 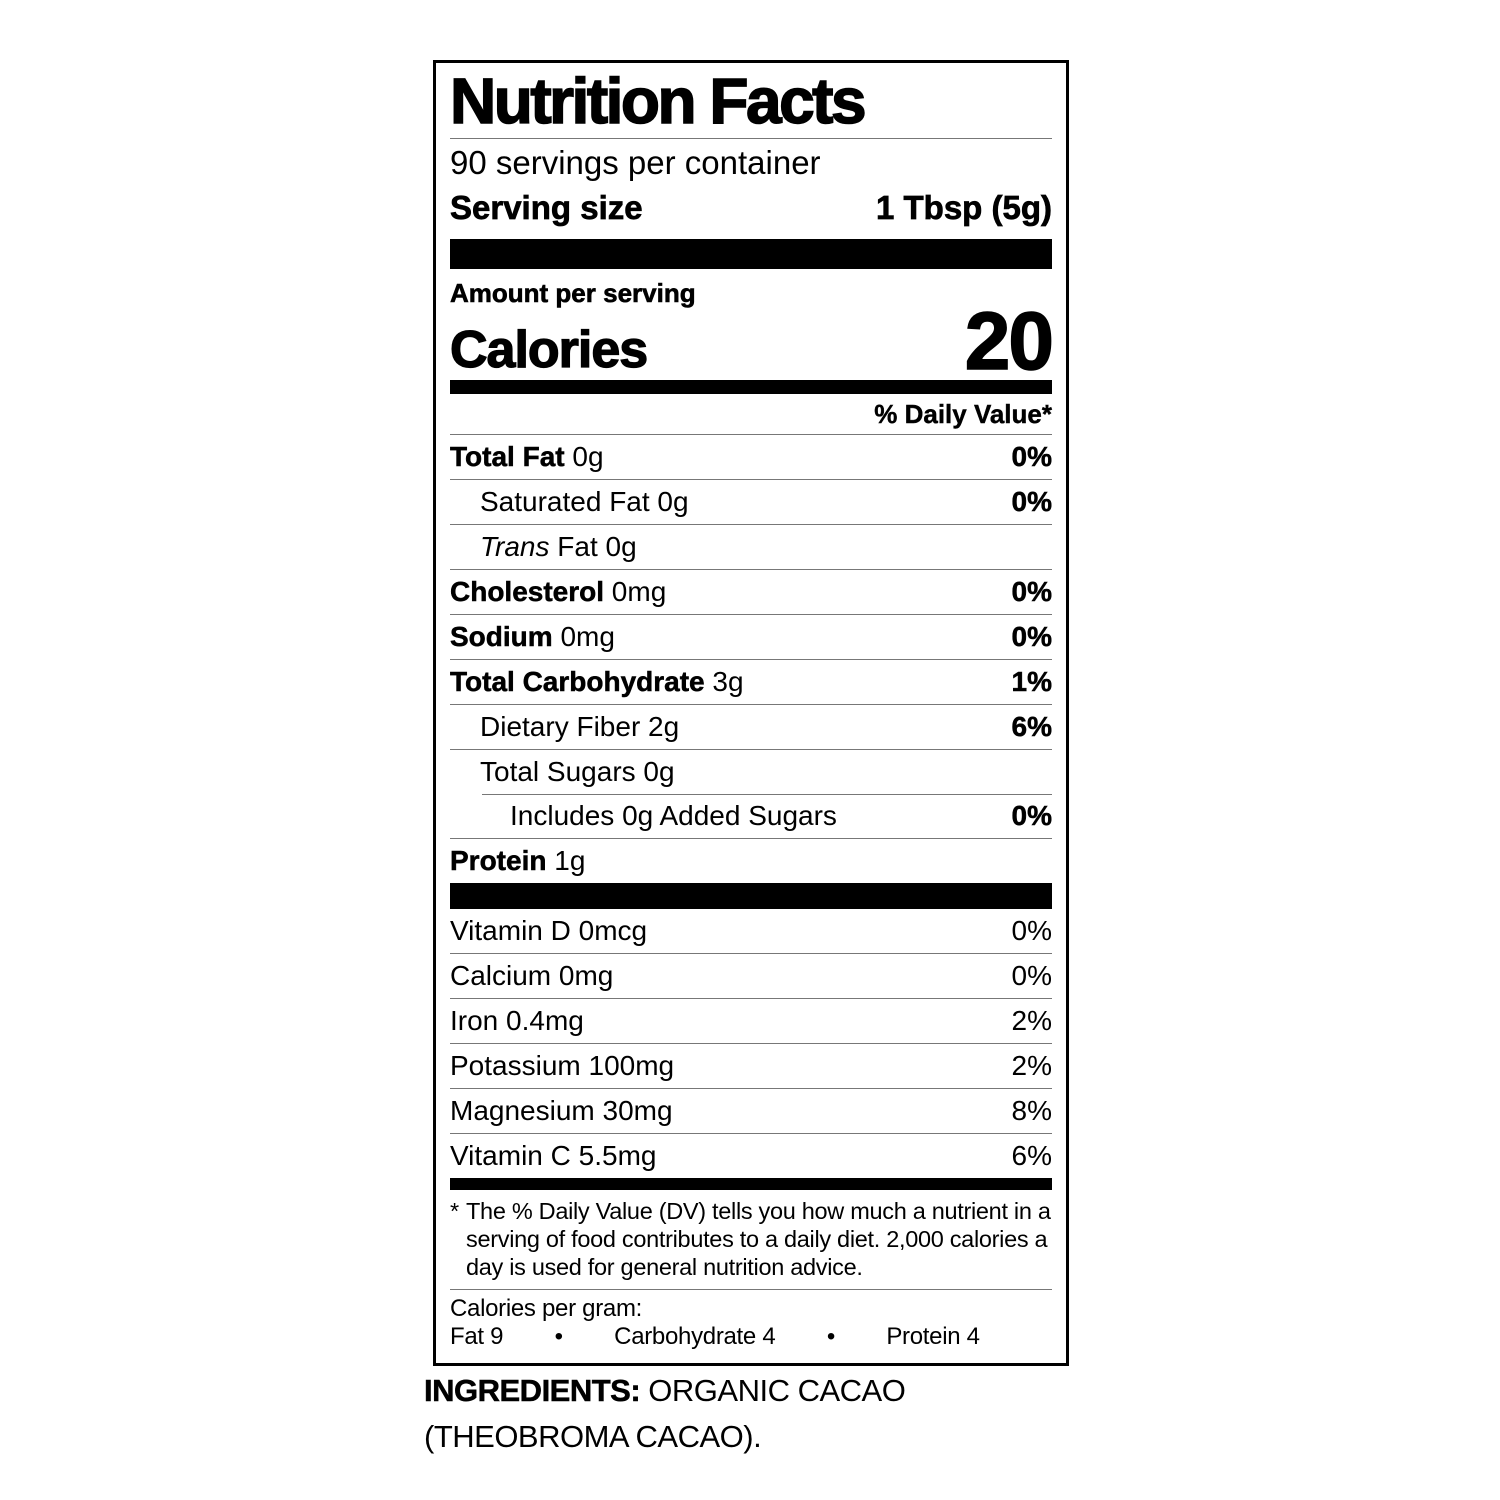 I want to click on nutrient-name: Saturated Fat, so click(x=565, y=502).